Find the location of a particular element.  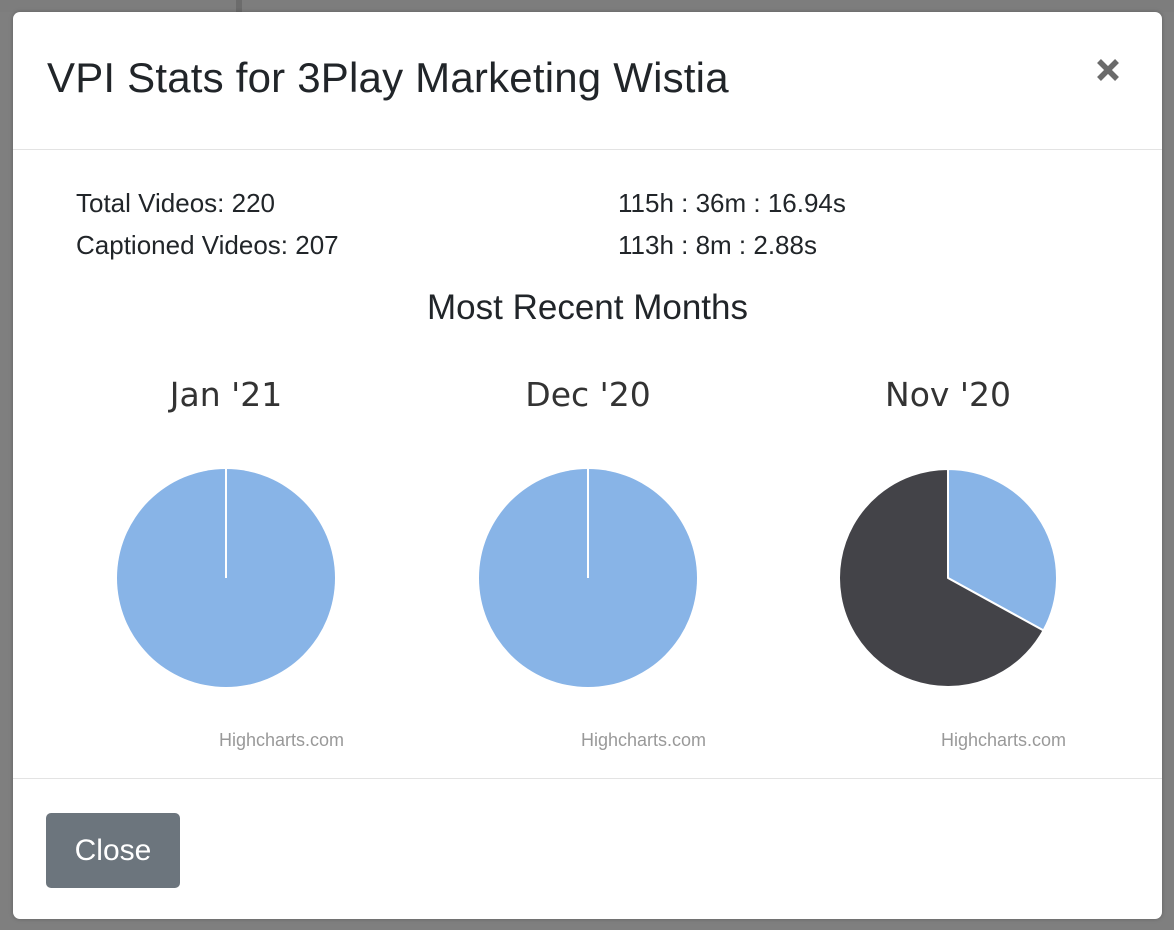

close-button: Close is located at coordinates (113, 850).